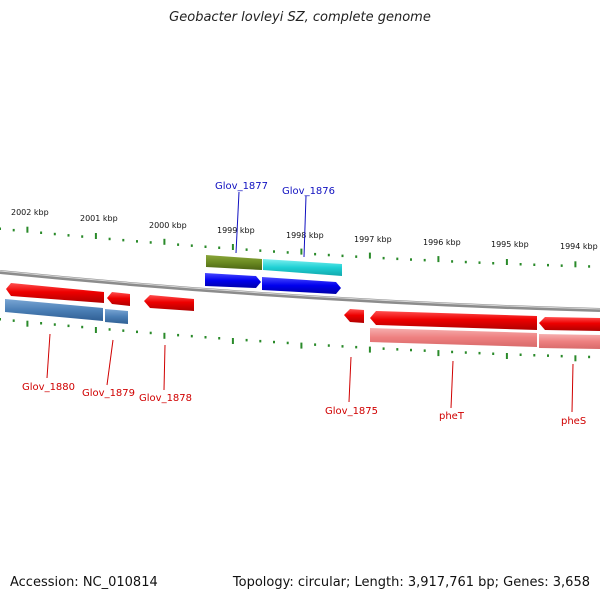 This screenshot has height=600, width=600. I want to click on map-title: Geobacter lovleyi SZ, complete genome, so click(300, 17).